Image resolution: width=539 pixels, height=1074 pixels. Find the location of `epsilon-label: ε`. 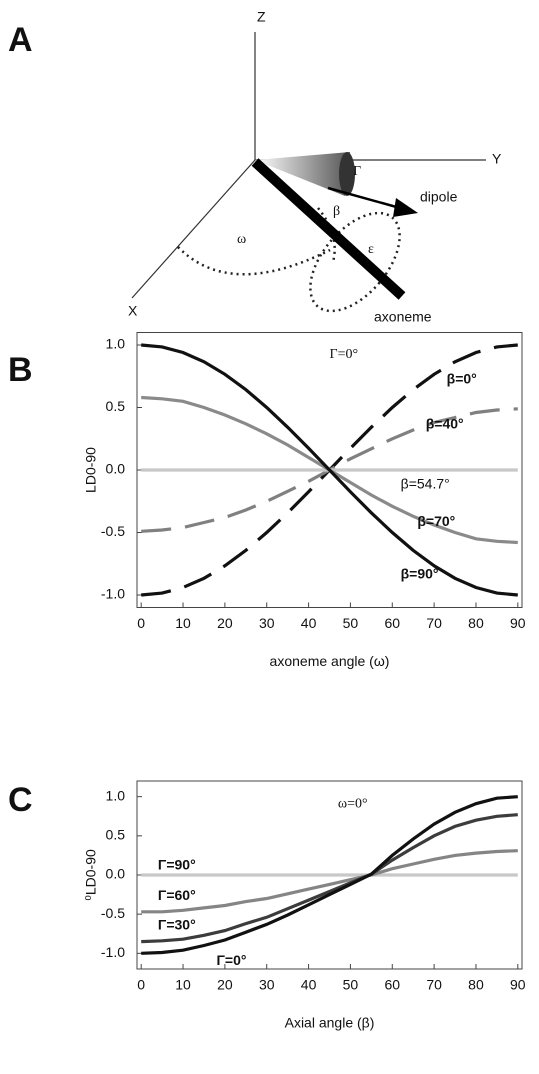

epsilon-label: ε is located at coordinates (371, 249).